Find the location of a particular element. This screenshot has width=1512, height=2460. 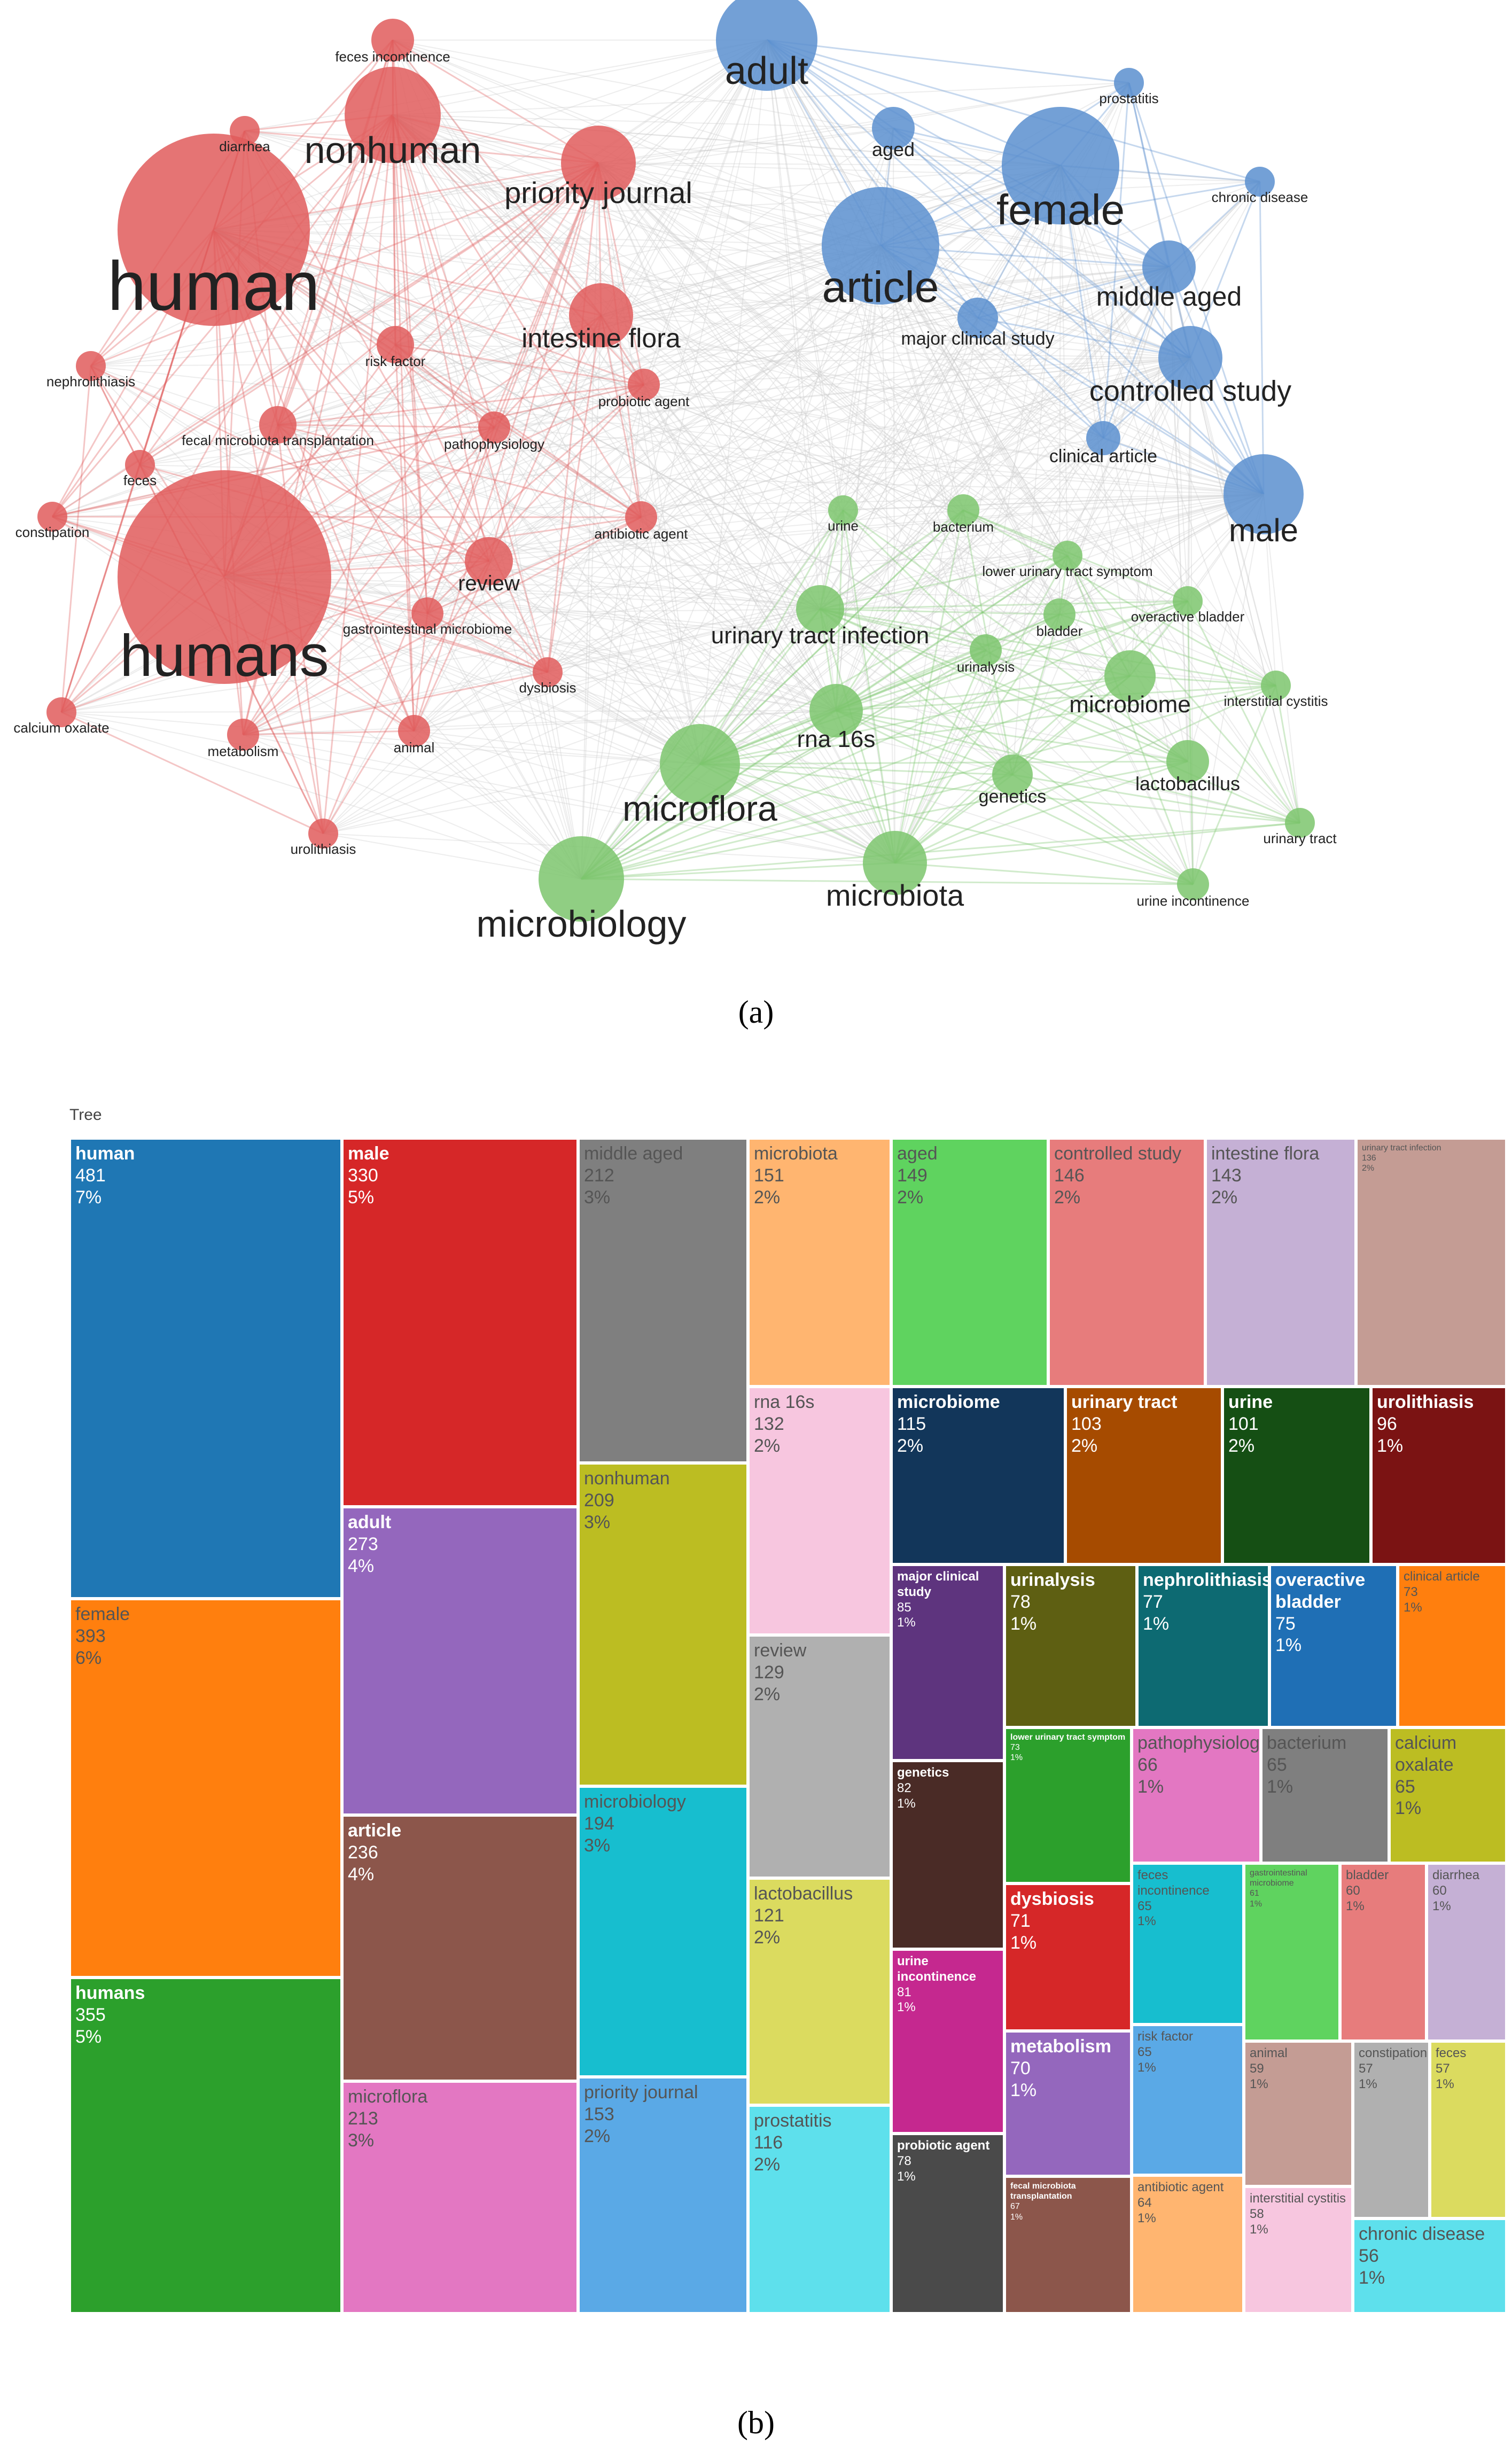

panel-b-label: (b) is located at coordinates (756, 2422).